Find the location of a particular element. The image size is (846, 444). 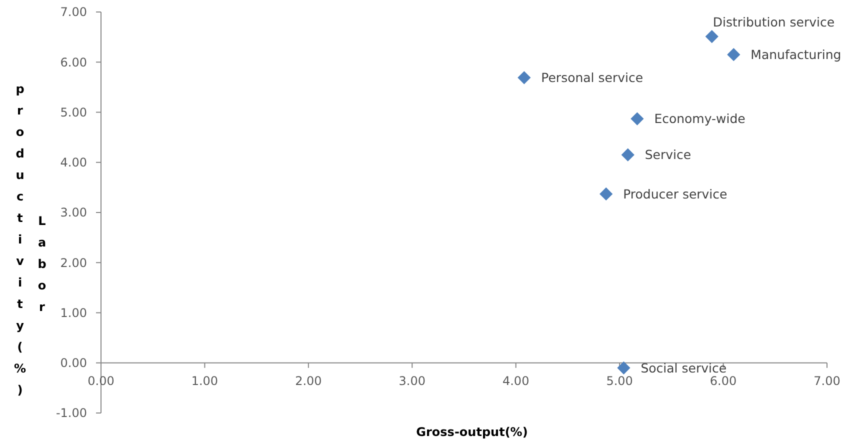

annotation: Personal service is located at coordinates (592, 78).